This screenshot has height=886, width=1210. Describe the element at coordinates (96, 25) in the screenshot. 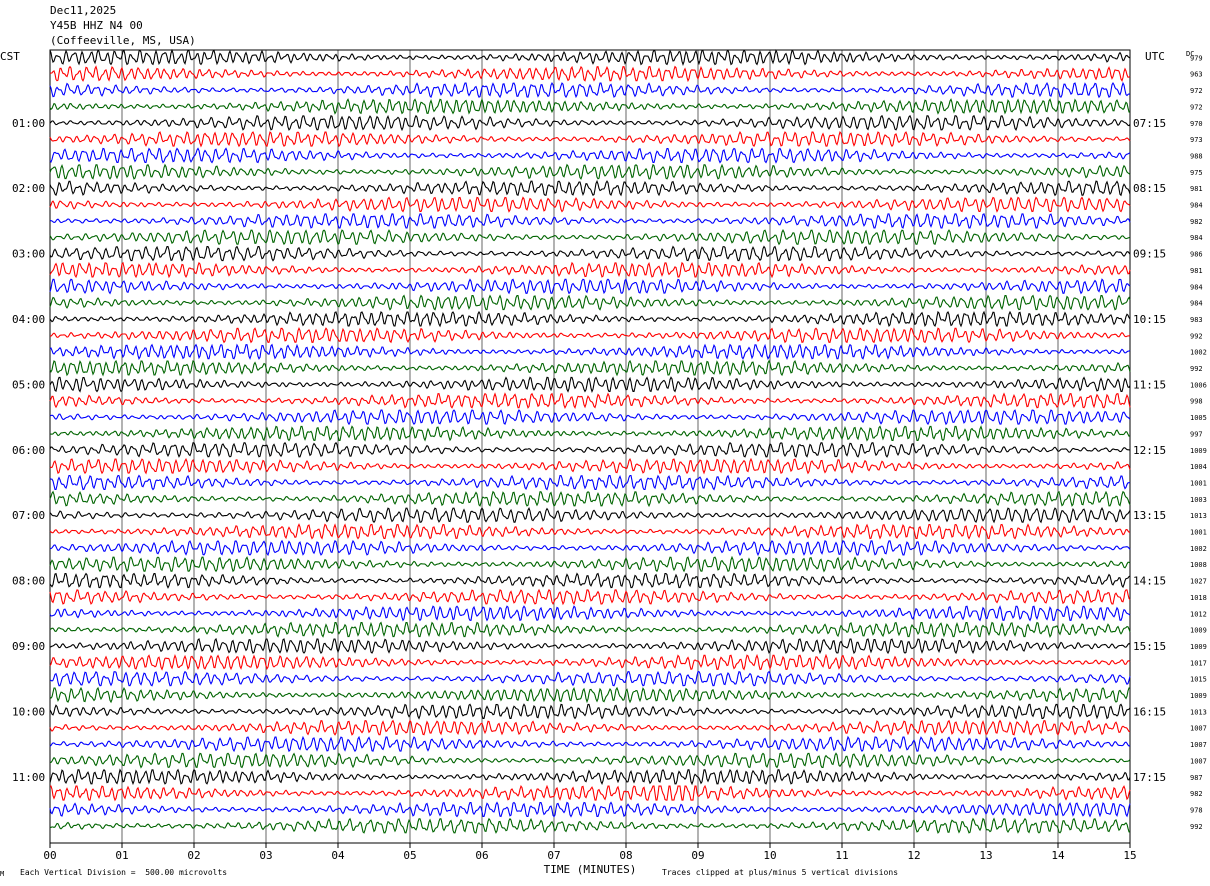

I see `station-label: Y45B HHZ N4 00` at that location.